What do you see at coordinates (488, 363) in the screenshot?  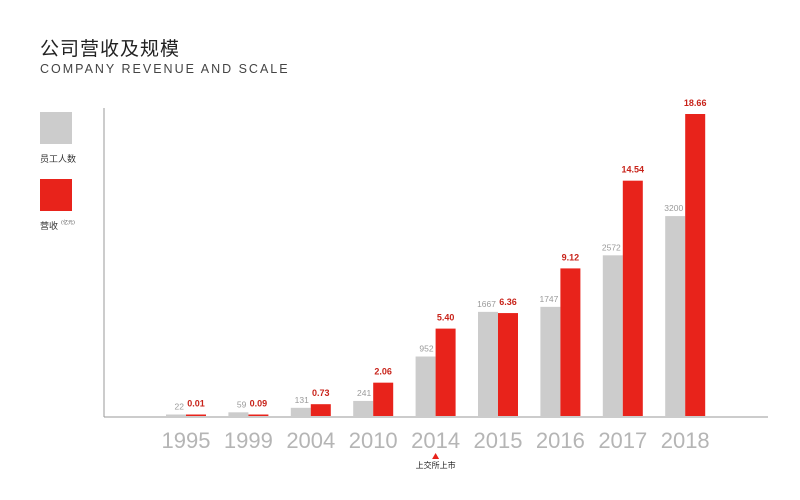 I see `bar-employees-2015` at bounding box center [488, 363].